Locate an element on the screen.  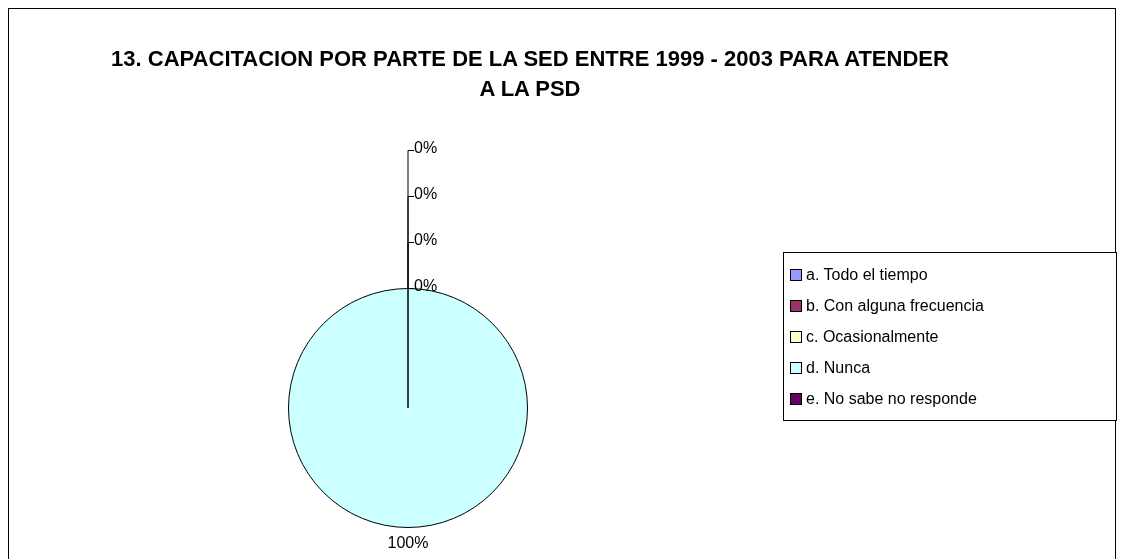
legend-label: c. Ocasionalmente is located at coordinates (872, 336).